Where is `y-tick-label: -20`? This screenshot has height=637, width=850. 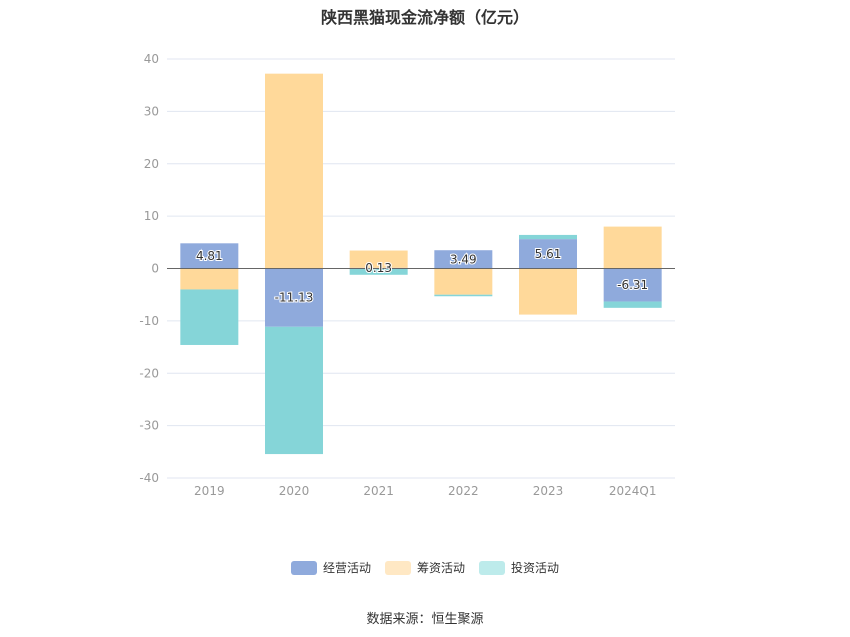
y-tick-label: -20 is located at coordinates (149, 373).